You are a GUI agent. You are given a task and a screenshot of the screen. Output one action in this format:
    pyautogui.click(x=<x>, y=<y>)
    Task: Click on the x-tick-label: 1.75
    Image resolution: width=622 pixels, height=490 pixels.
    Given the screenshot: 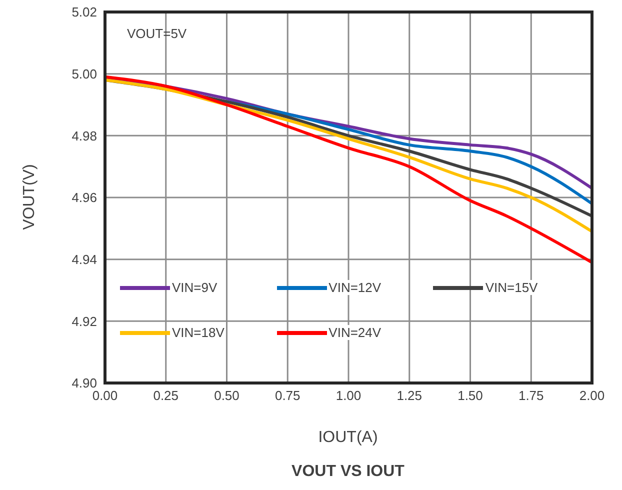 What is the action you would take?
    pyautogui.click(x=531, y=396)
    